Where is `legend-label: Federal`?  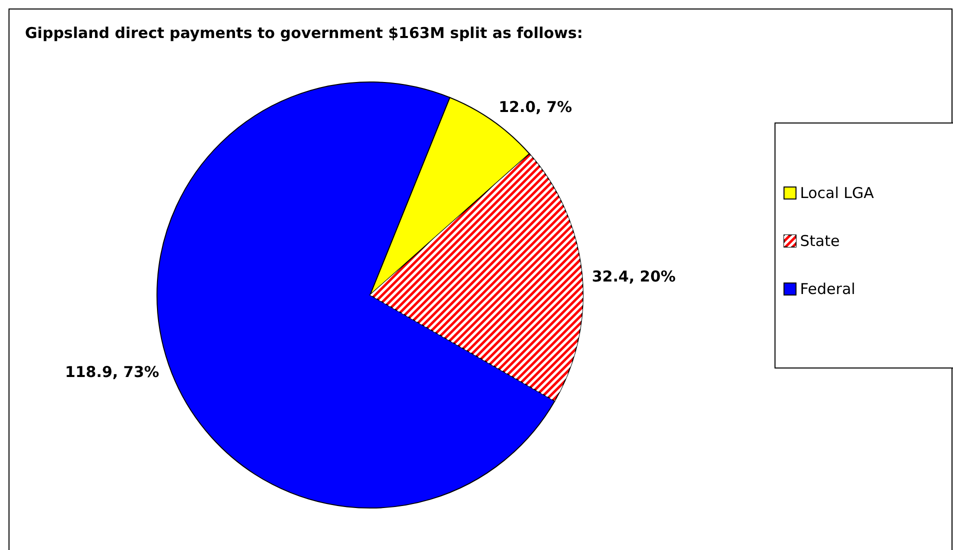 legend-label: Federal is located at coordinates (828, 289).